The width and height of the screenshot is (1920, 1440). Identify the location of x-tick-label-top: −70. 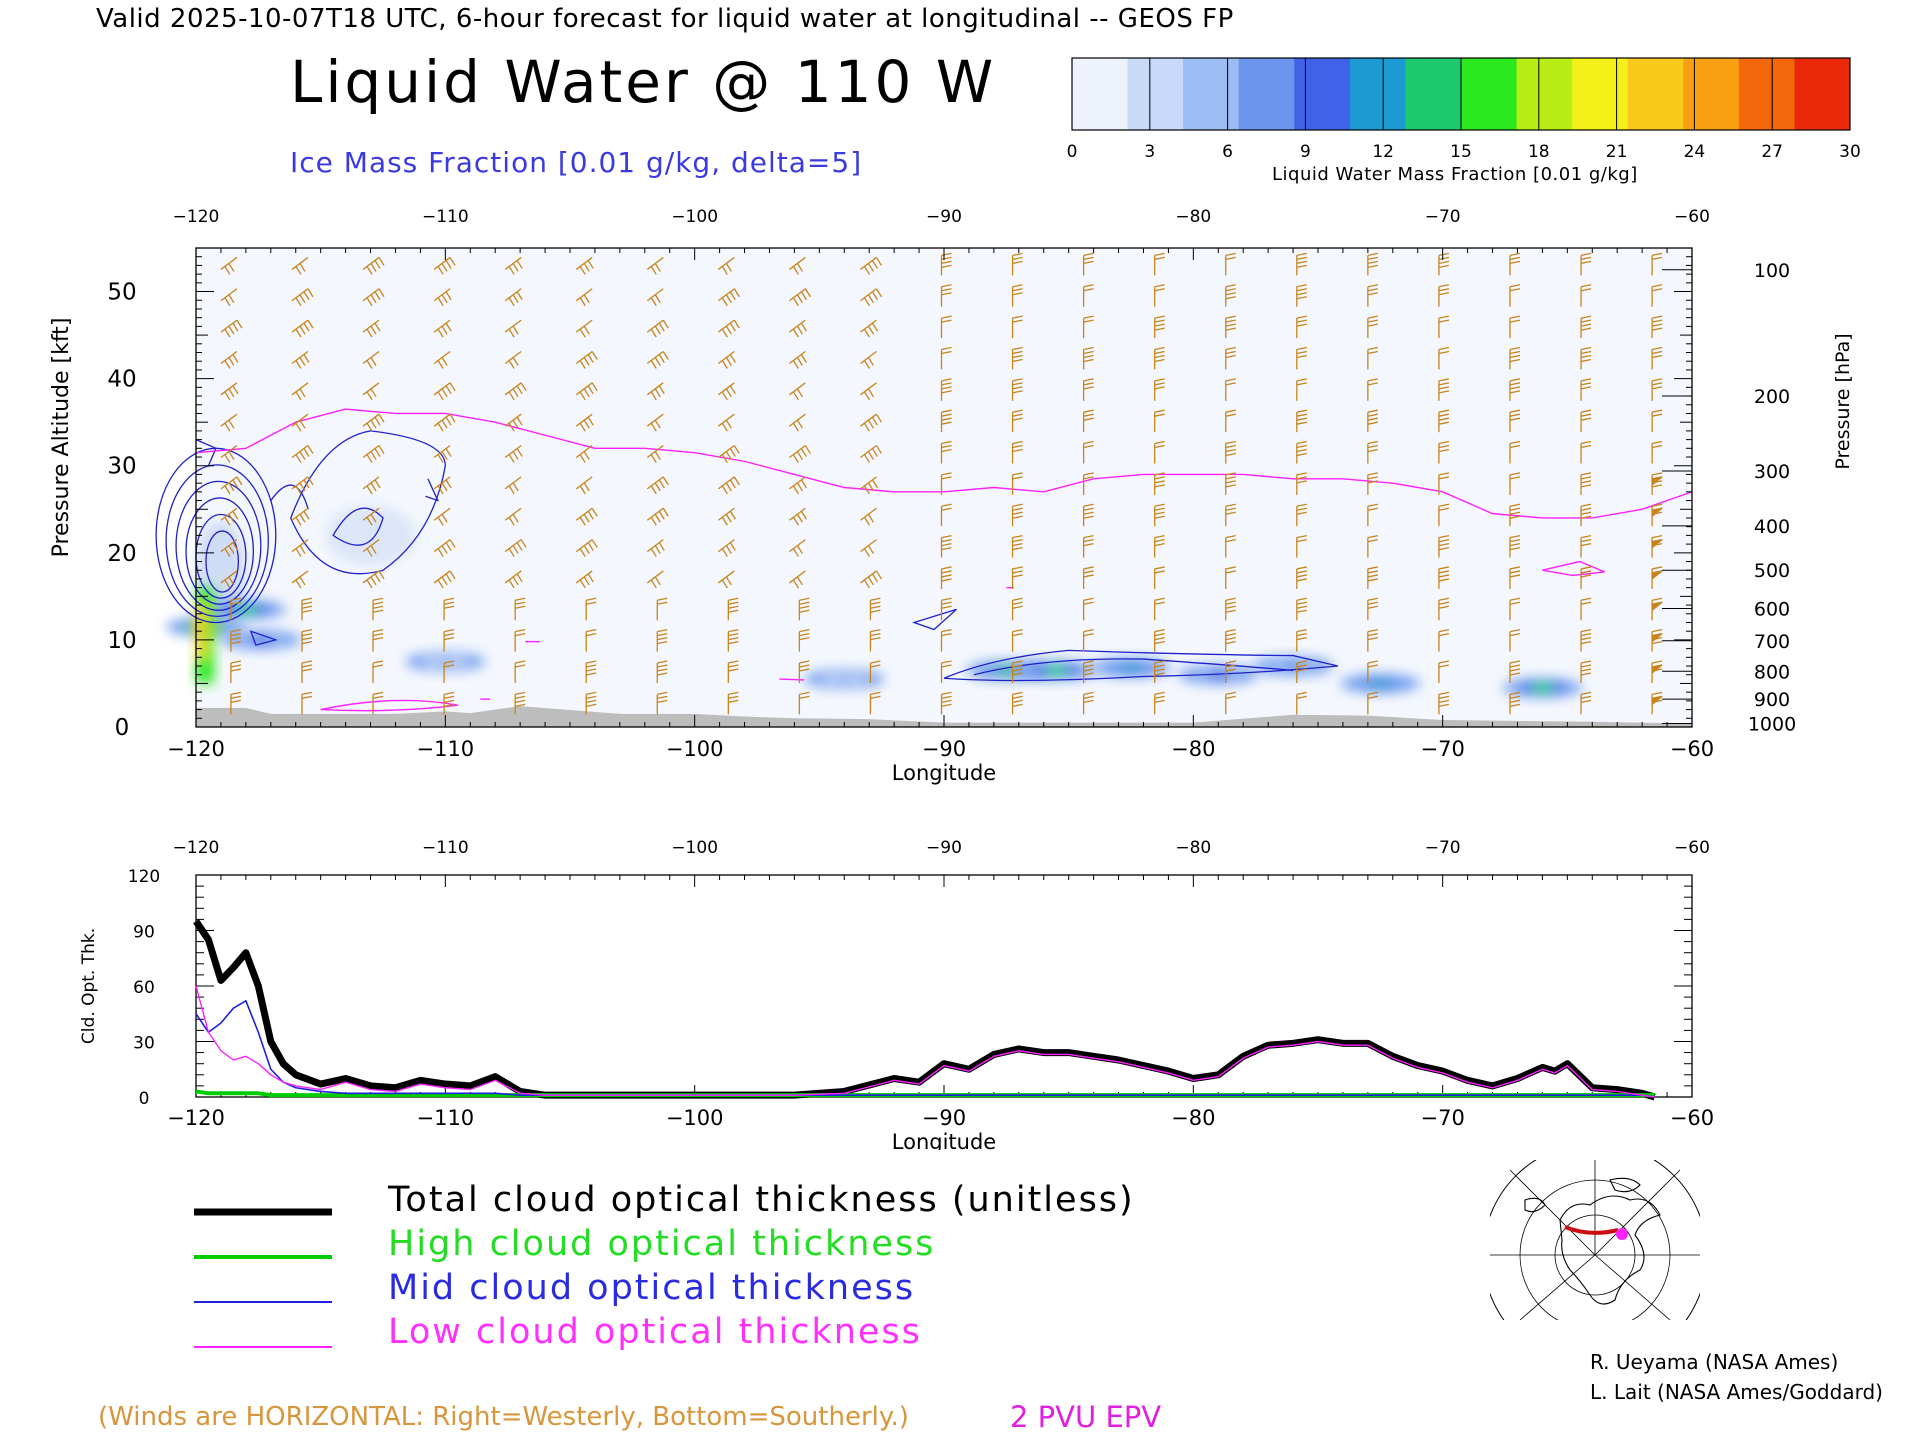
(1443, 217).